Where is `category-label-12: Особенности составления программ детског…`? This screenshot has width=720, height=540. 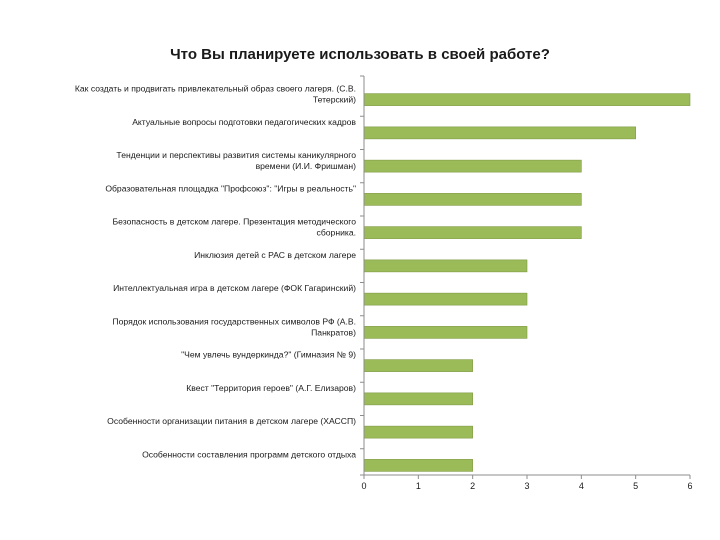 category-label-12: Особенности составления программ детског… is located at coordinates (249, 454).